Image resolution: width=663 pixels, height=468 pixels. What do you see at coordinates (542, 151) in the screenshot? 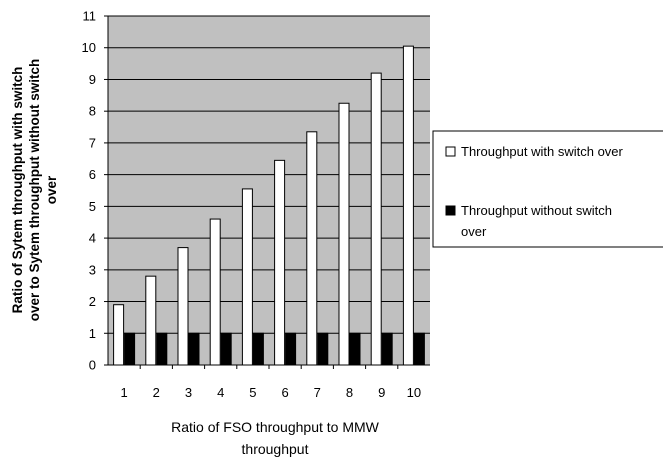
I see `legend-label-with-switch: Throughput with switch over` at bounding box center [542, 151].